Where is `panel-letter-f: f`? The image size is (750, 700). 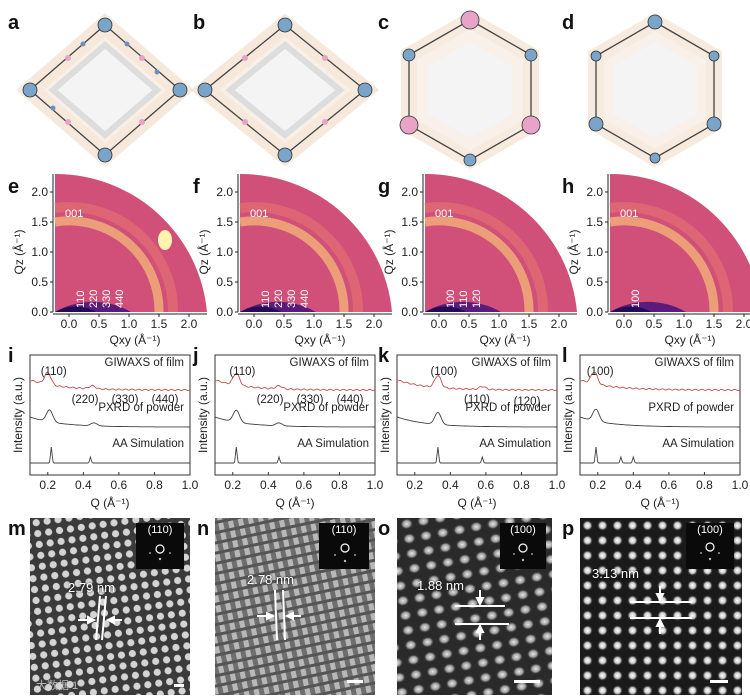
panel-letter-f: f is located at coordinates (196, 187).